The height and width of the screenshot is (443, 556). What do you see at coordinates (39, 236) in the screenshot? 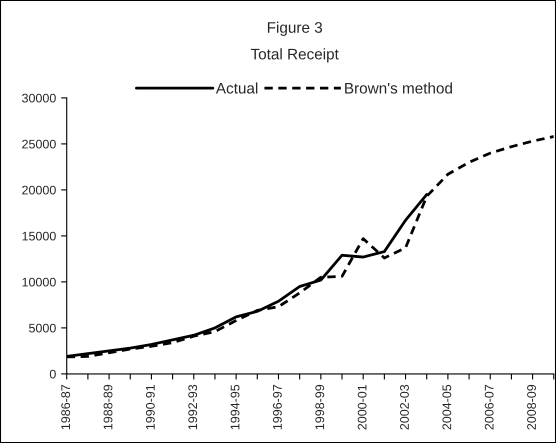
I see `y-tick-label: 15000` at bounding box center [39, 236].